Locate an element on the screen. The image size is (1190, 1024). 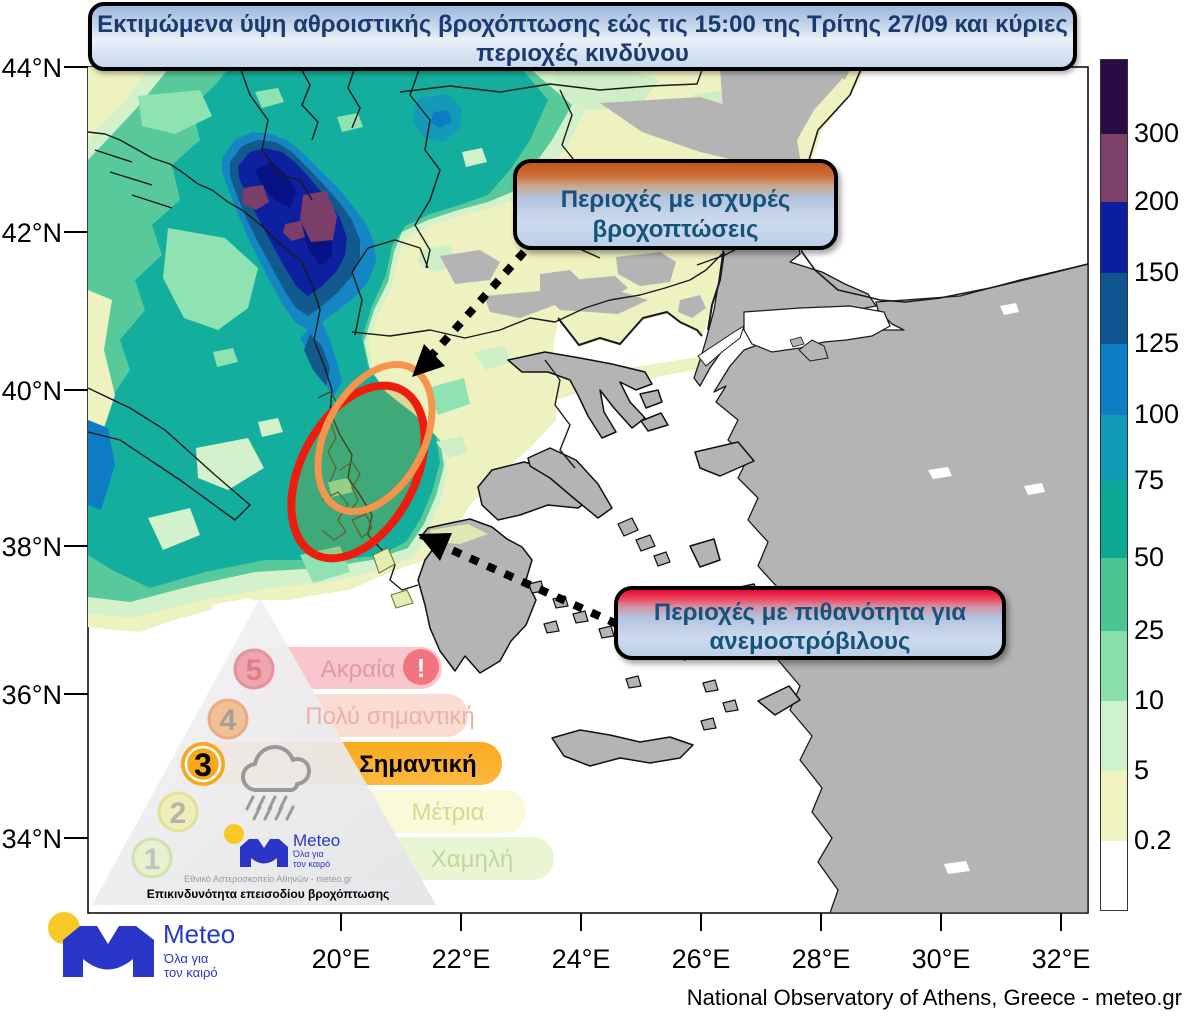
svg-text:Εθνικό Αστεροσκοπείο Αθηνών -: Εθνικό Αστεροσκοπείο Αθηνών - meteo.gr is located at coordinates (268, 879).